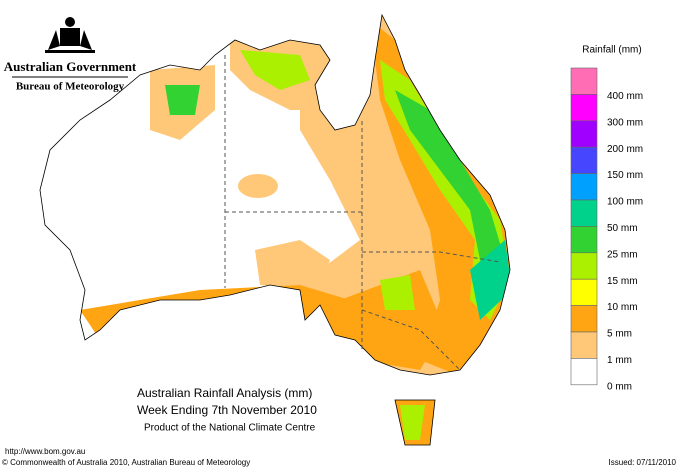 The image size is (680, 467). Describe the element at coordinates (625, 96) in the screenshot. I see `legend-label: 400 mm` at that location.